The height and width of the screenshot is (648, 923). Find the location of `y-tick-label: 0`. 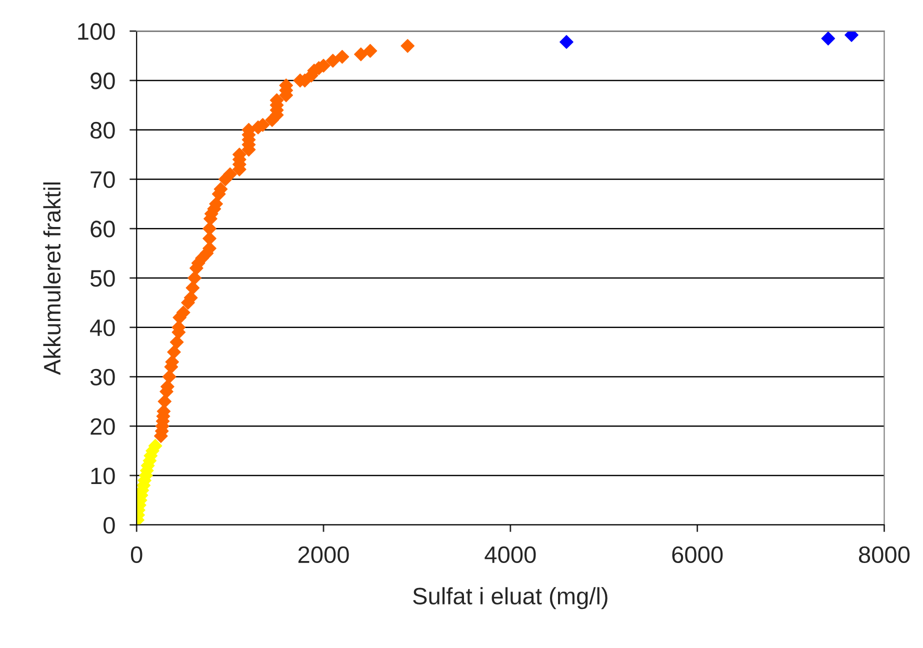

y-tick-label: 0 is located at coordinates (109, 525).